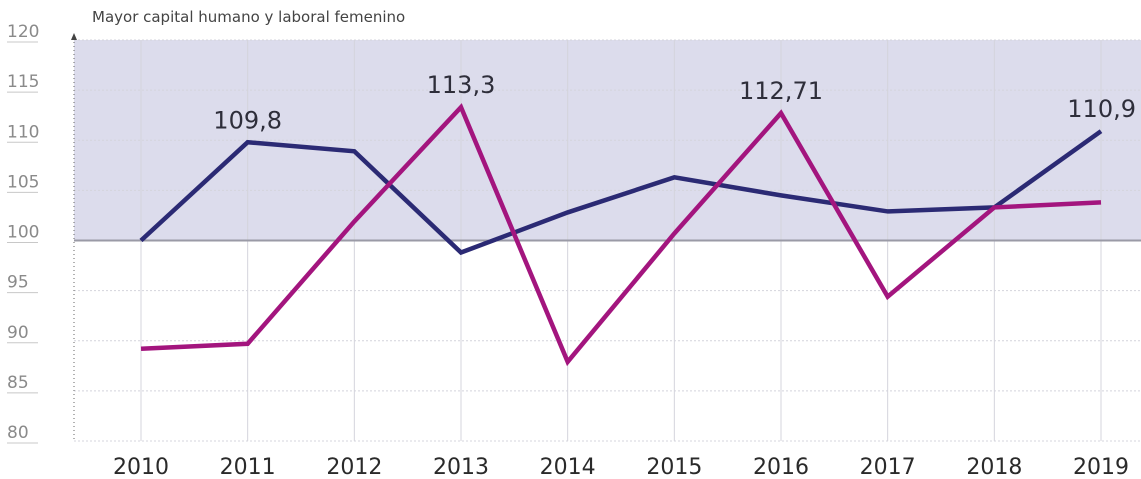  Describe the element at coordinates (461, 85) in the screenshot. I see `data-label: 113,3` at that location.